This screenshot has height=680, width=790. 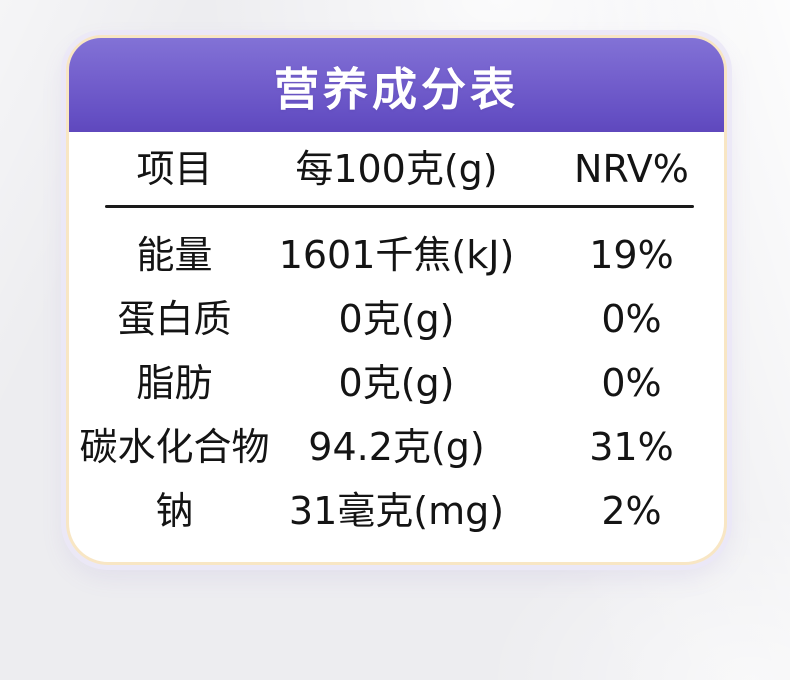 What do you see at coordinates (174, 511) in the screenshot?
I see `row-item-label: 钠` at bounding box center [174, 511].